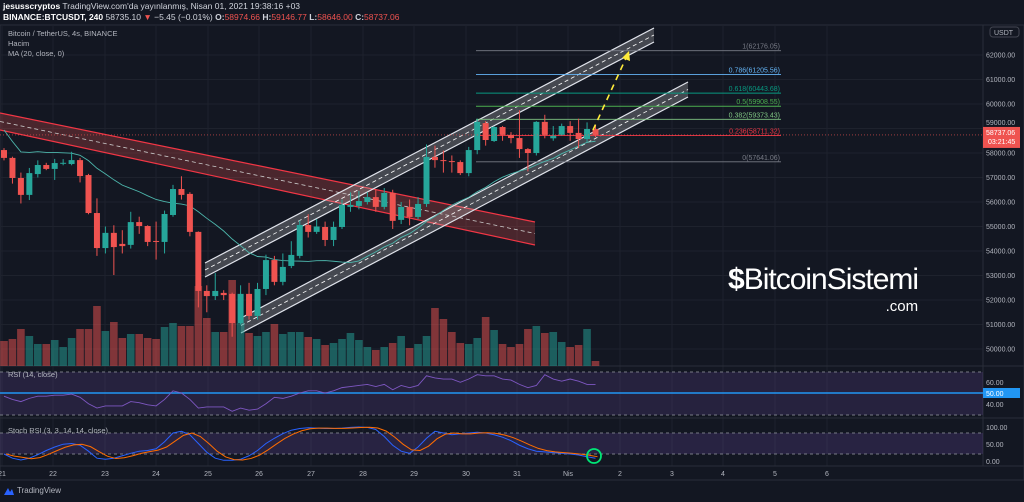 The image size is (1024, 502). What do you see at coordinates (58, 430) in the screenshot?
I see `stoch-legend: Stoch RSI (3, 3, 14, 14, close)` at bounding box center [58, 430].